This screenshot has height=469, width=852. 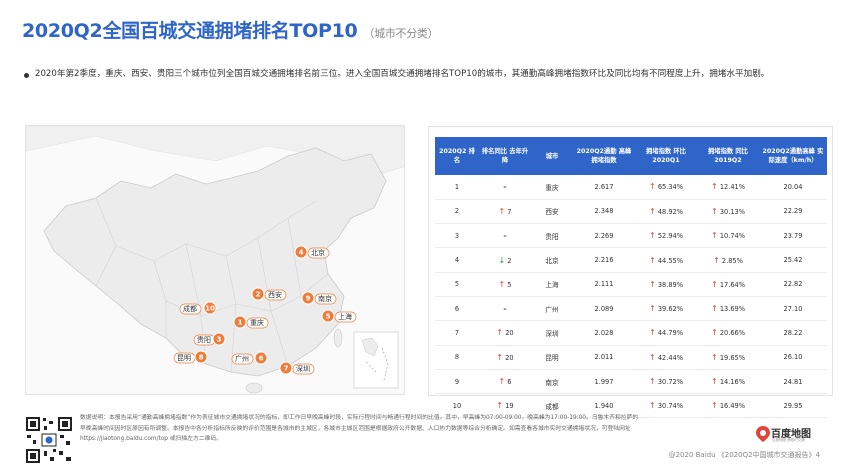 What do you see at coordinates (457, 333) in the screenshot?
I see `cell-rank: 7` at bounding box center [457, 333].